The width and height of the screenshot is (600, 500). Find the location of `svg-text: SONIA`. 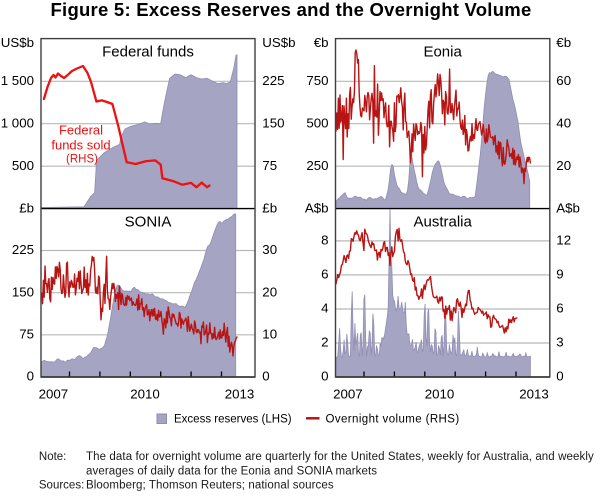

svg-text: SONIA is located at coordinates (148, 222).